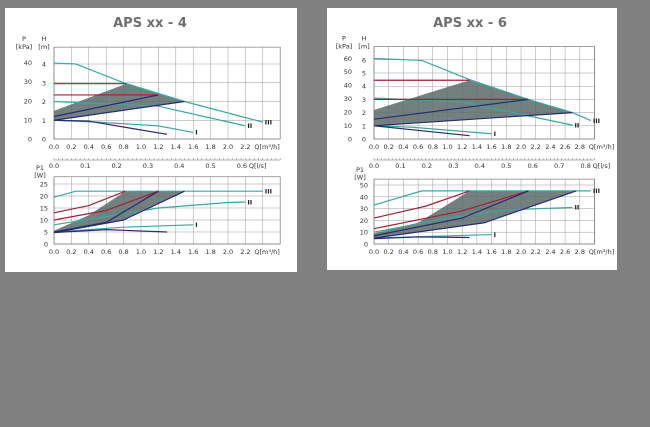 The height and width of the screenshot is (427, 650). Describe the element at coordinates (533, 166) in the screenshot. I see `flow-tick-label: 0.6` at that location.